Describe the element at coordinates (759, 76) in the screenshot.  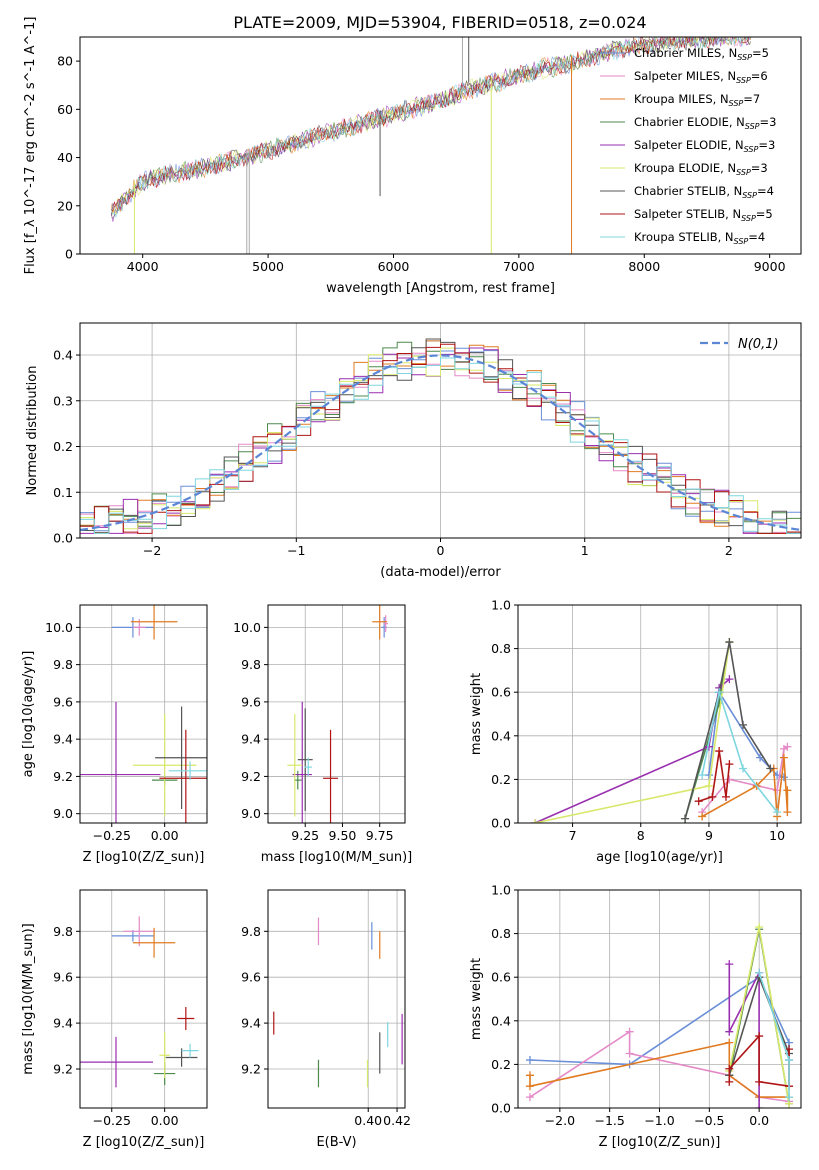
I see `legend-tail: =6` at that location.